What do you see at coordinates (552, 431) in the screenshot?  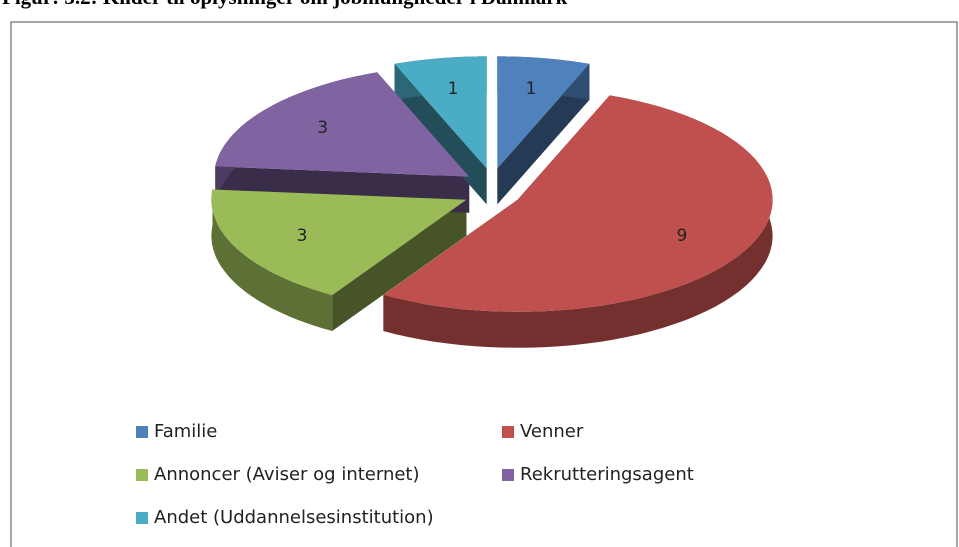 I see `legend-label: Venner` at bounding box center [552, 431].